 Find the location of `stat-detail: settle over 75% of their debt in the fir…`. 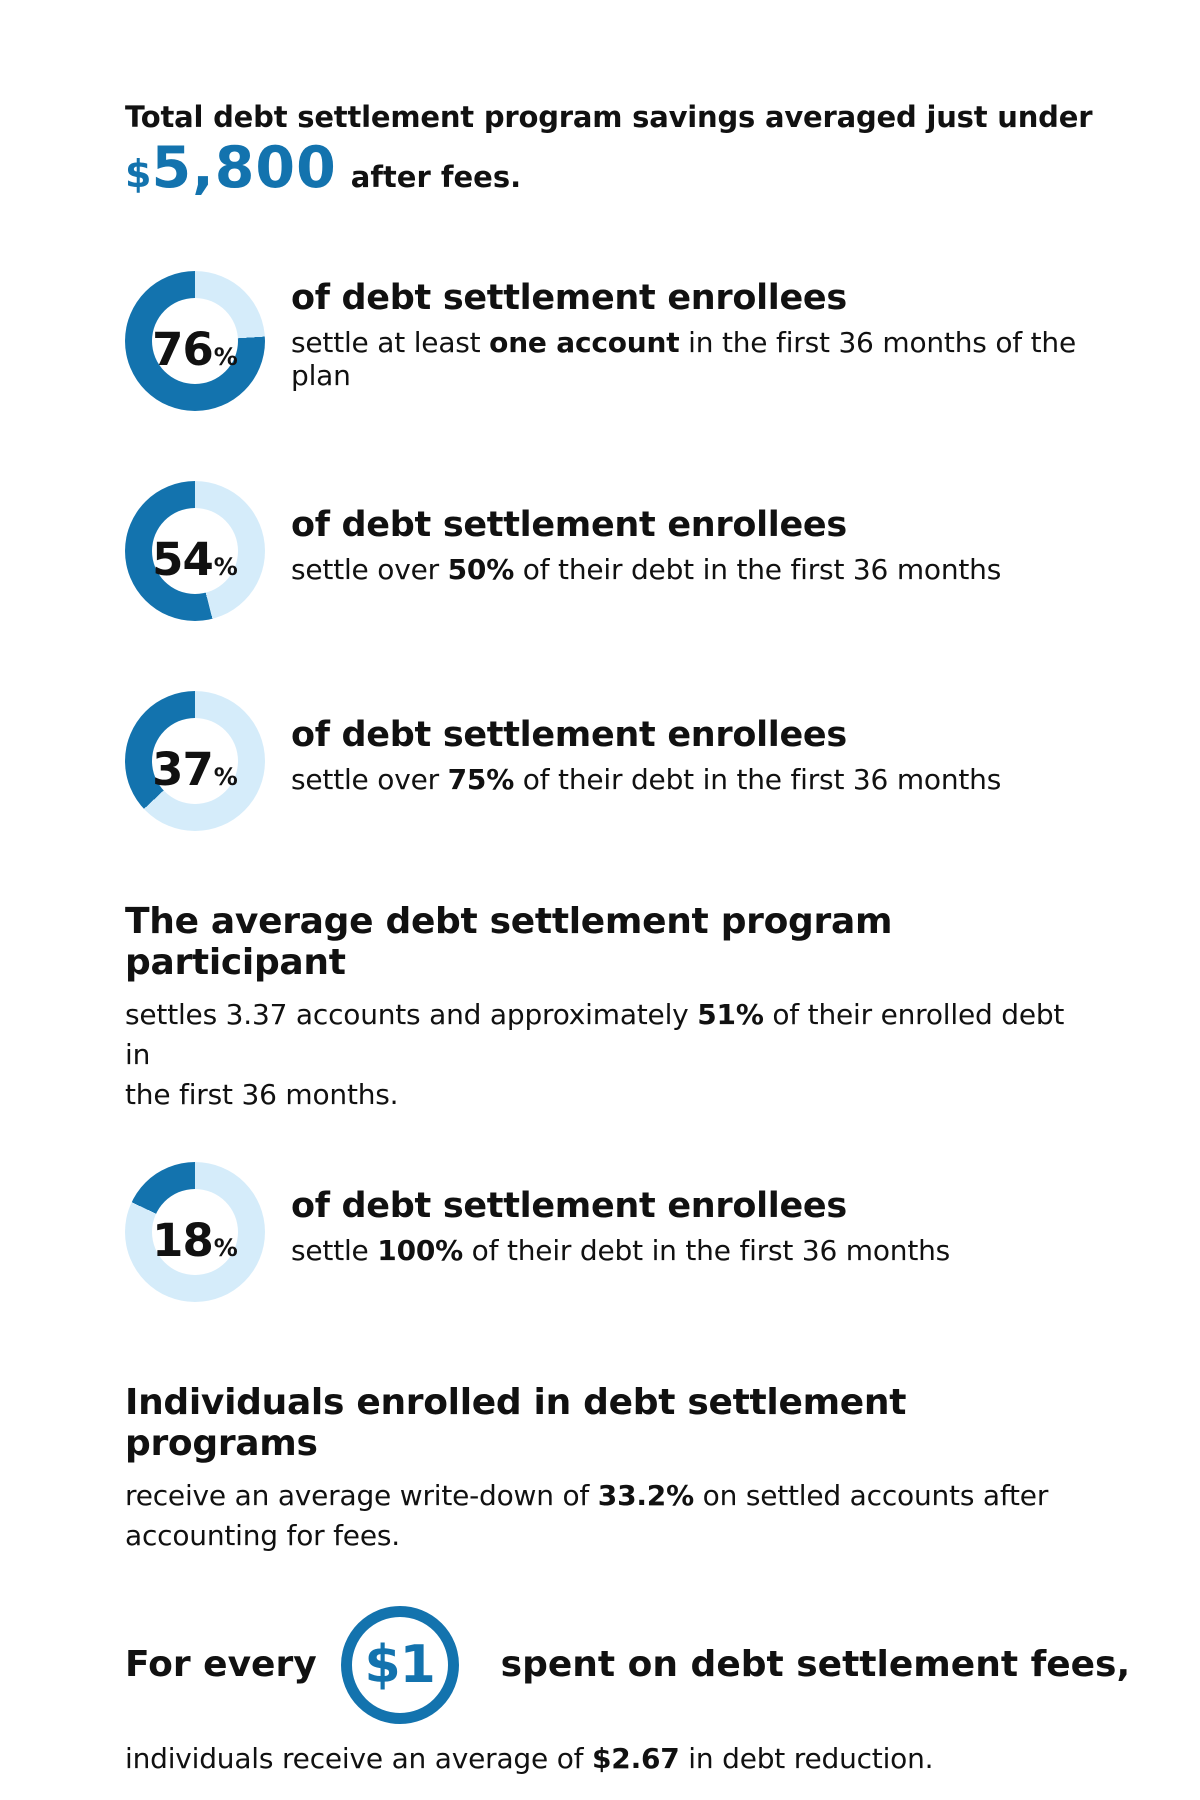

stat-detail: settle over 75% of their debt in the fir… is located at coordinates (646, 779).